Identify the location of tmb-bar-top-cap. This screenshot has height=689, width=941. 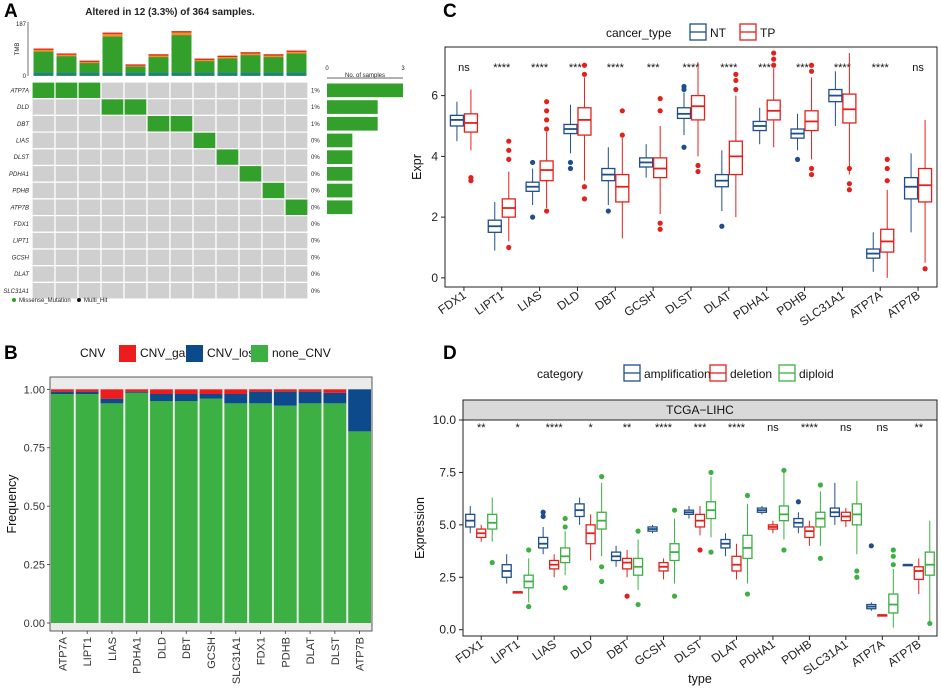
(273, 55).